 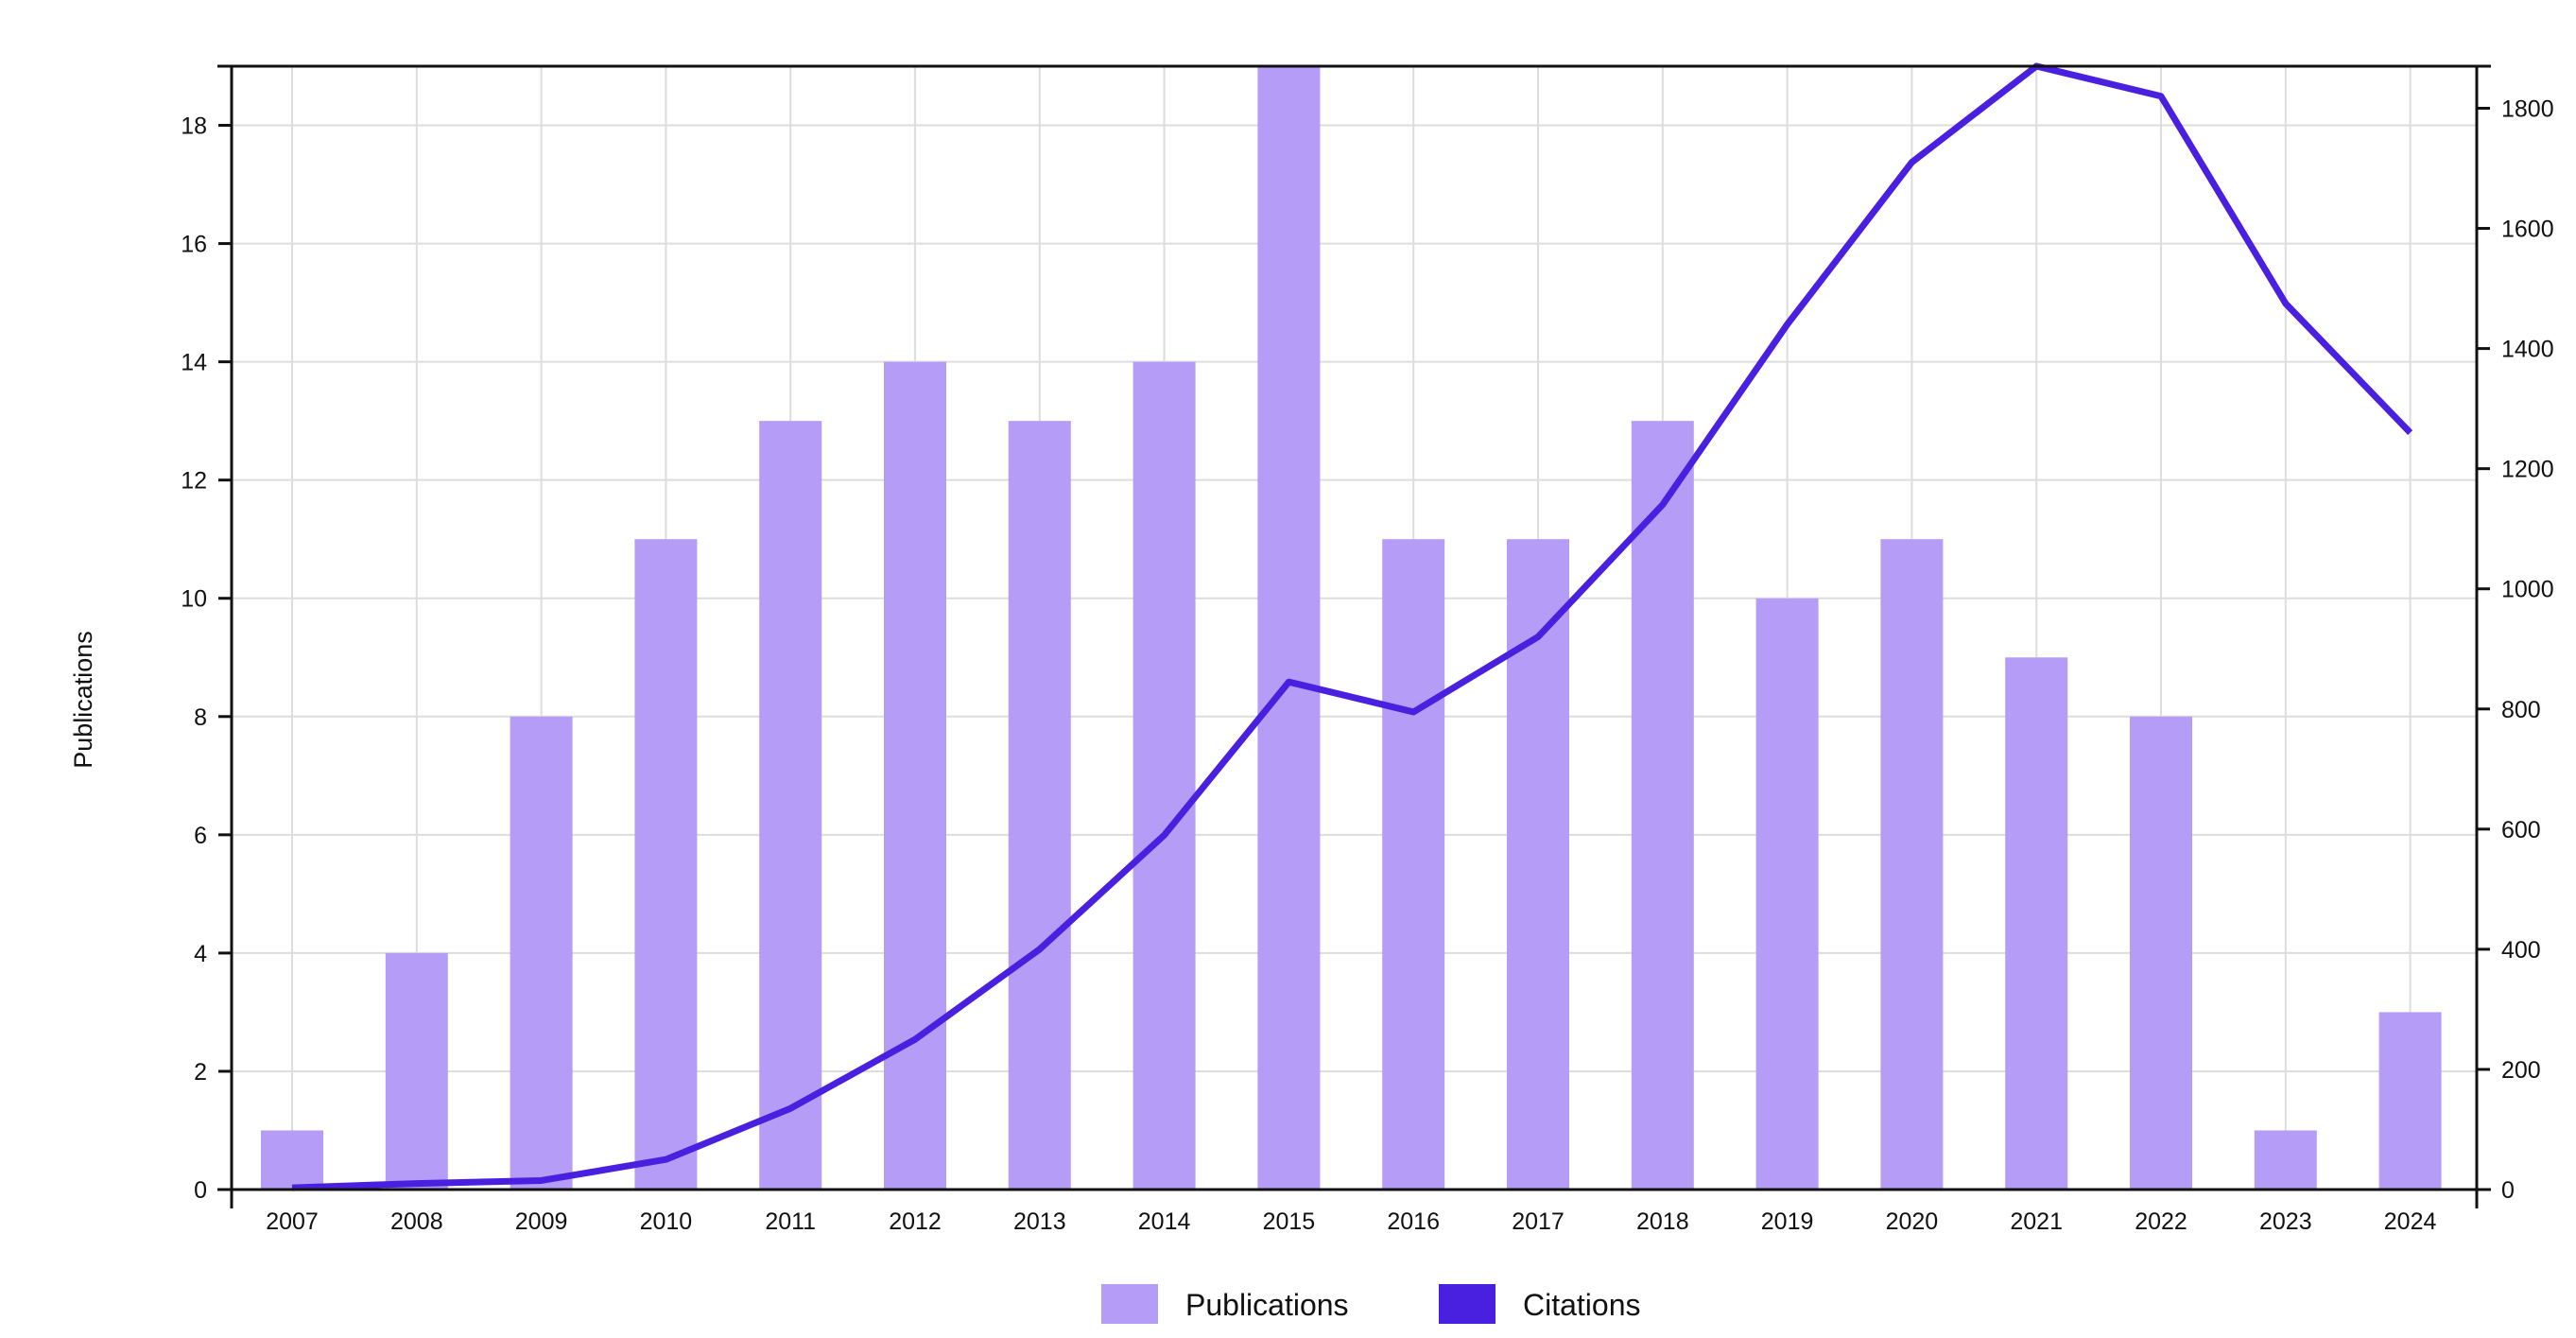 What do you see at coordinates (2521, 1070) in the screenshot?
I see `y-right-tick-label: 200` at bounding box center [2521, 1070].